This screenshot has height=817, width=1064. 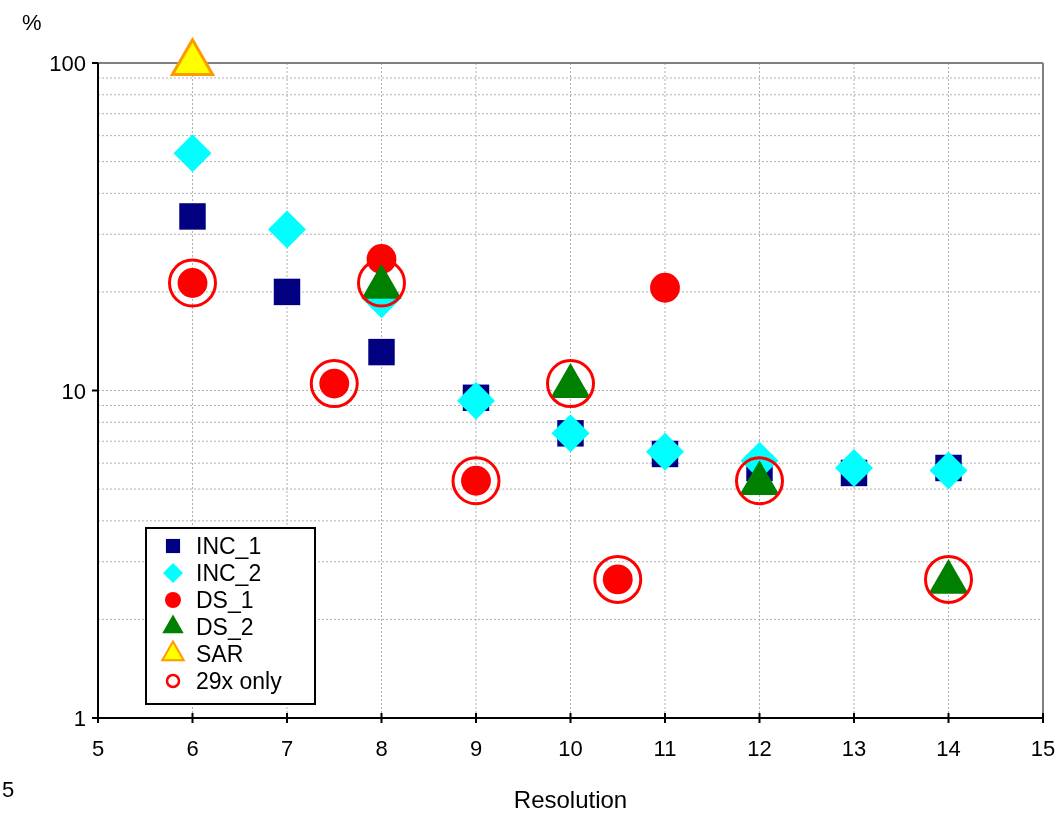 I want to click on x-tick-label: 8, so click(x=381, y=748).